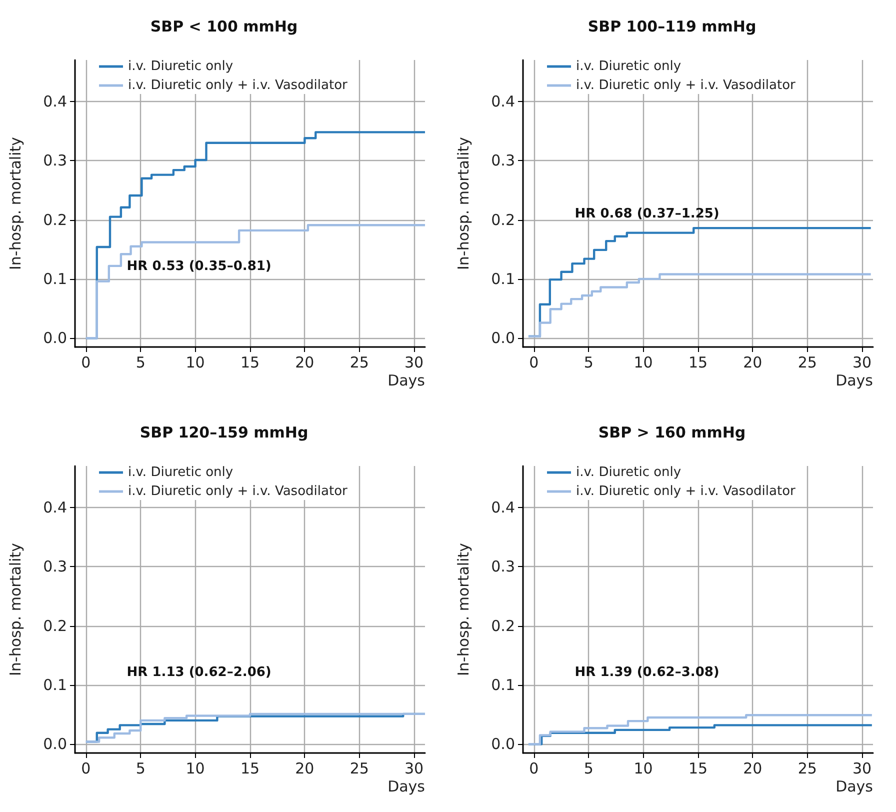 The width and height of the screenshot is (896, 812). I want to click on annotation: HR 0.68 (0.37–1.25), so click(647, 214).